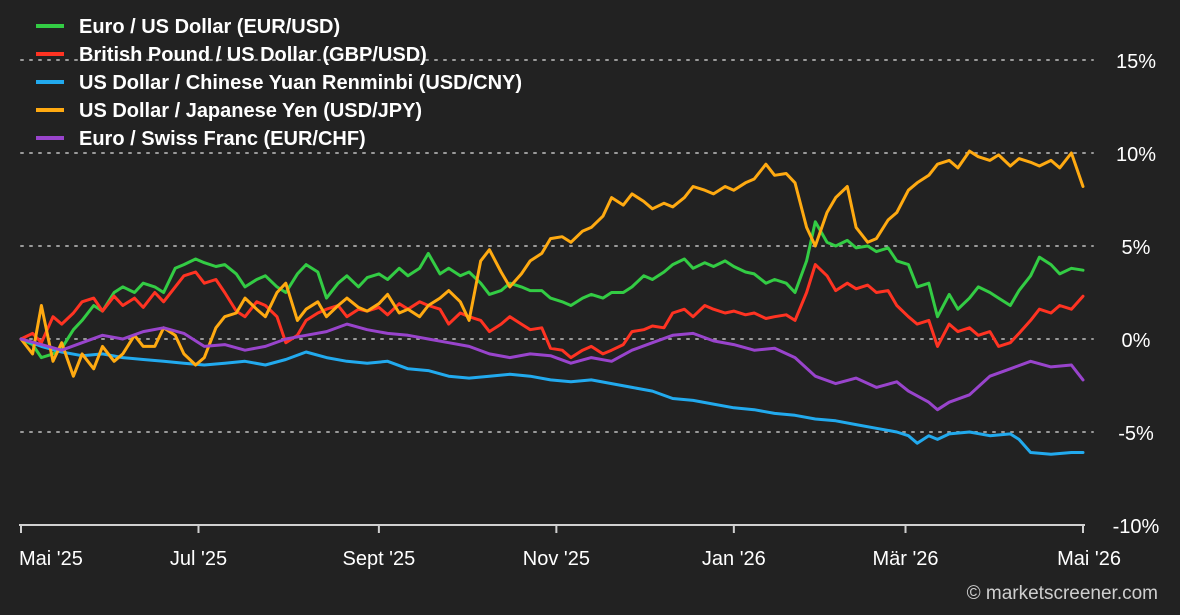 The height and width of the screenshot is (615, 1180). I want to click on y-tick-label: 10%, so click(1136, 155).